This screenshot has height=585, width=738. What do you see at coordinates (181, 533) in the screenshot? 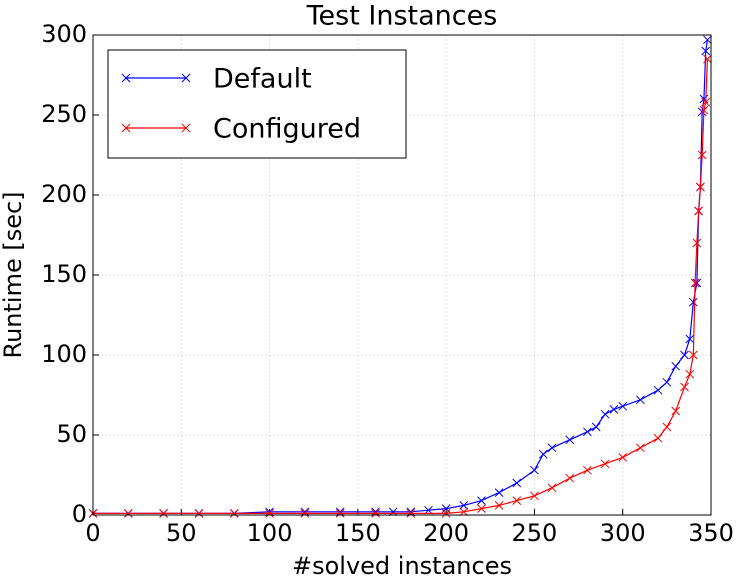
I see `x-tick-label: 50` at bounding box center [181, 533].